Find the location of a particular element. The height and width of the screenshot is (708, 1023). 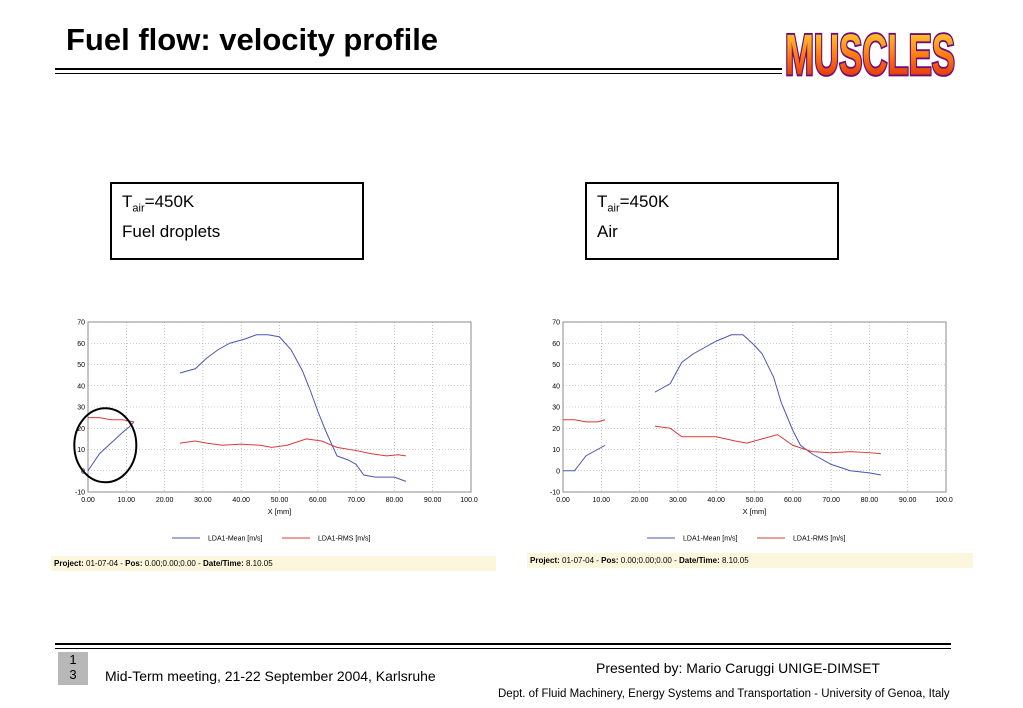

footer-divider-top is located at coordinates (503, 644).